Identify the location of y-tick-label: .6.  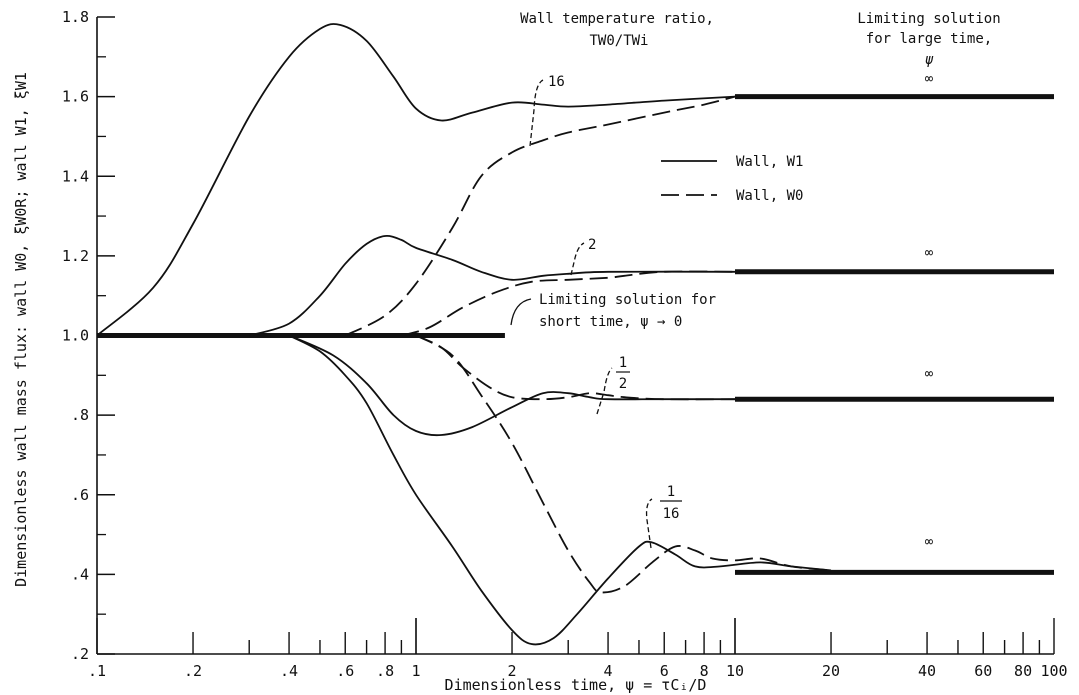
(80, 495).